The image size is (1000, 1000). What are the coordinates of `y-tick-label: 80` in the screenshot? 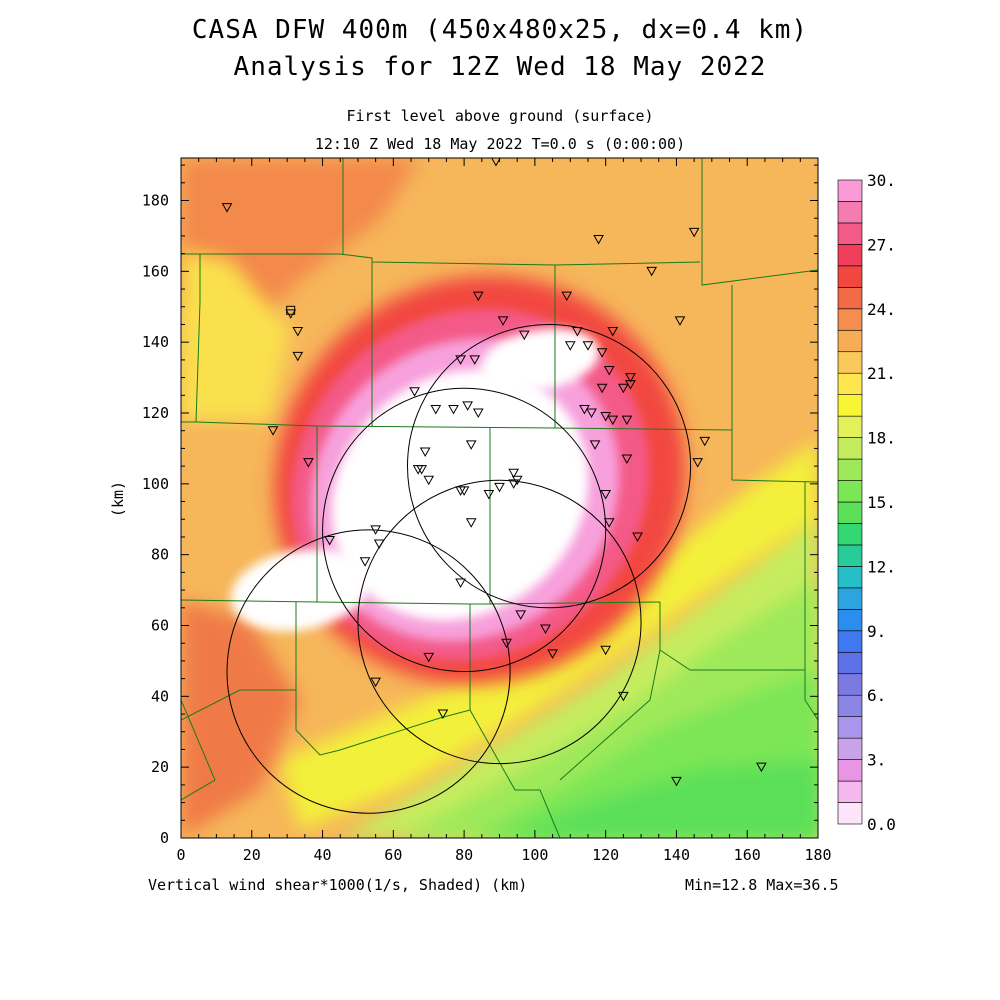 It's located at (160, 555).